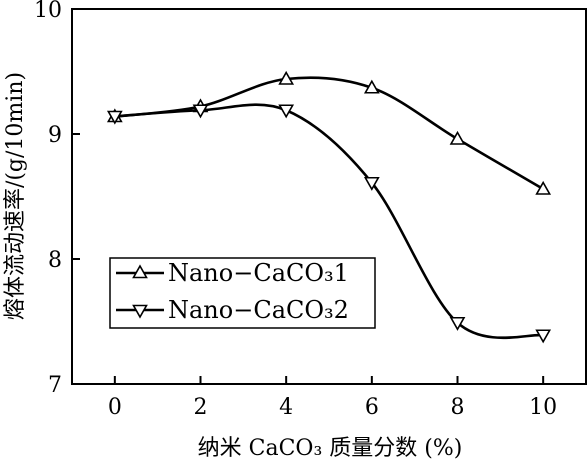 The image size is (587, 465). I want to click on x-tick-label: 6, so click(372, 407).